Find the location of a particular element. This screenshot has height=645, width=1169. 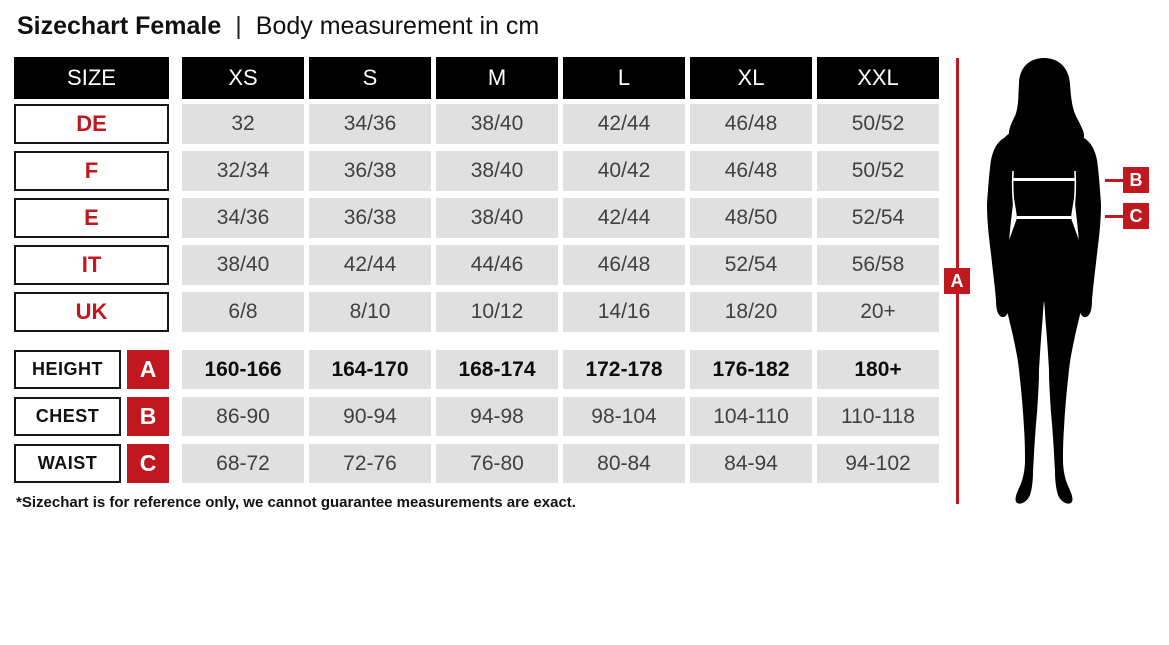

row-label-col: IT is located at coordinates (91, 265).